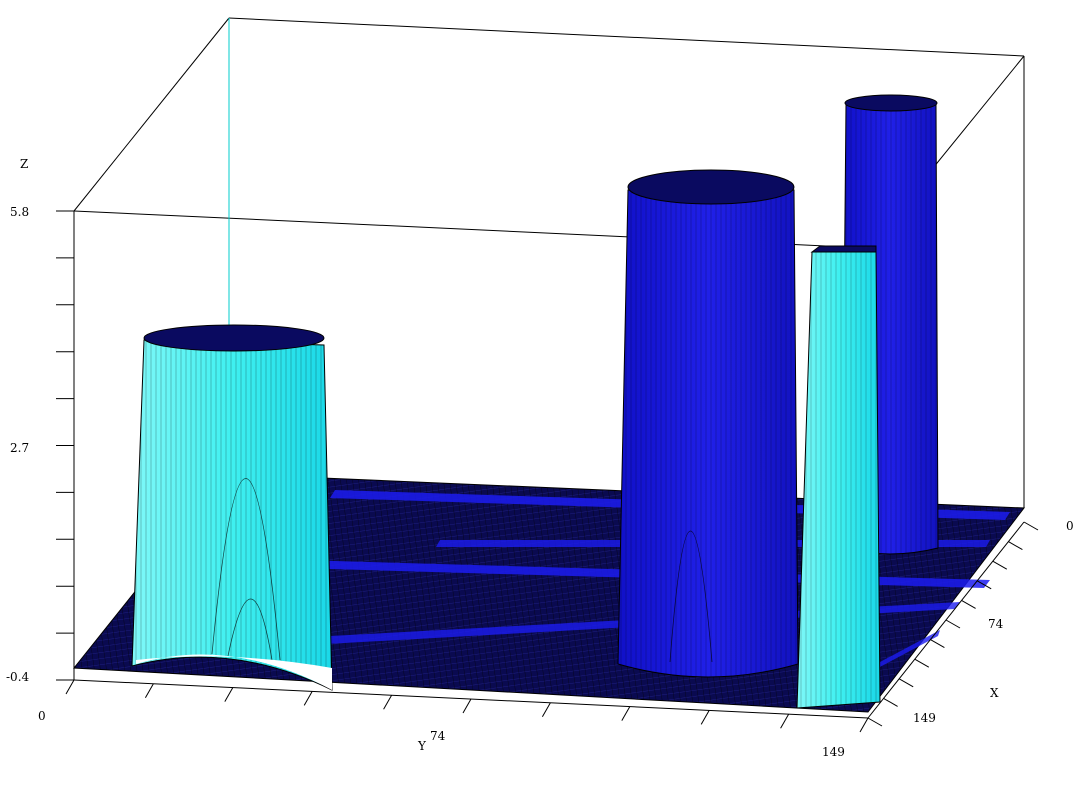 This screenshot has width=1086, height=808. I want to click on y-axis: 0 74 149 Y, so click(453, 719).